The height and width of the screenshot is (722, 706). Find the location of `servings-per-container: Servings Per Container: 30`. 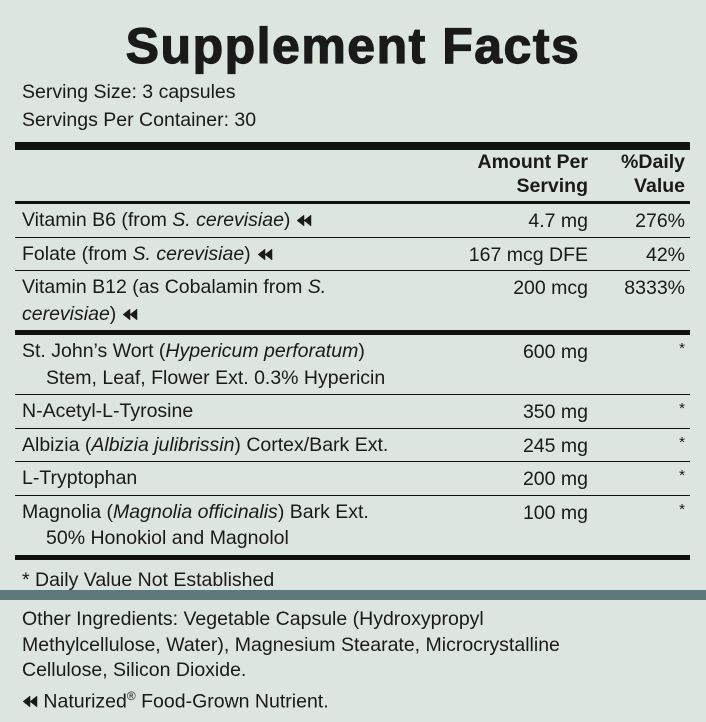

servings-per-container: Servings Per Container: 30 is located at coordinates (139, 120).